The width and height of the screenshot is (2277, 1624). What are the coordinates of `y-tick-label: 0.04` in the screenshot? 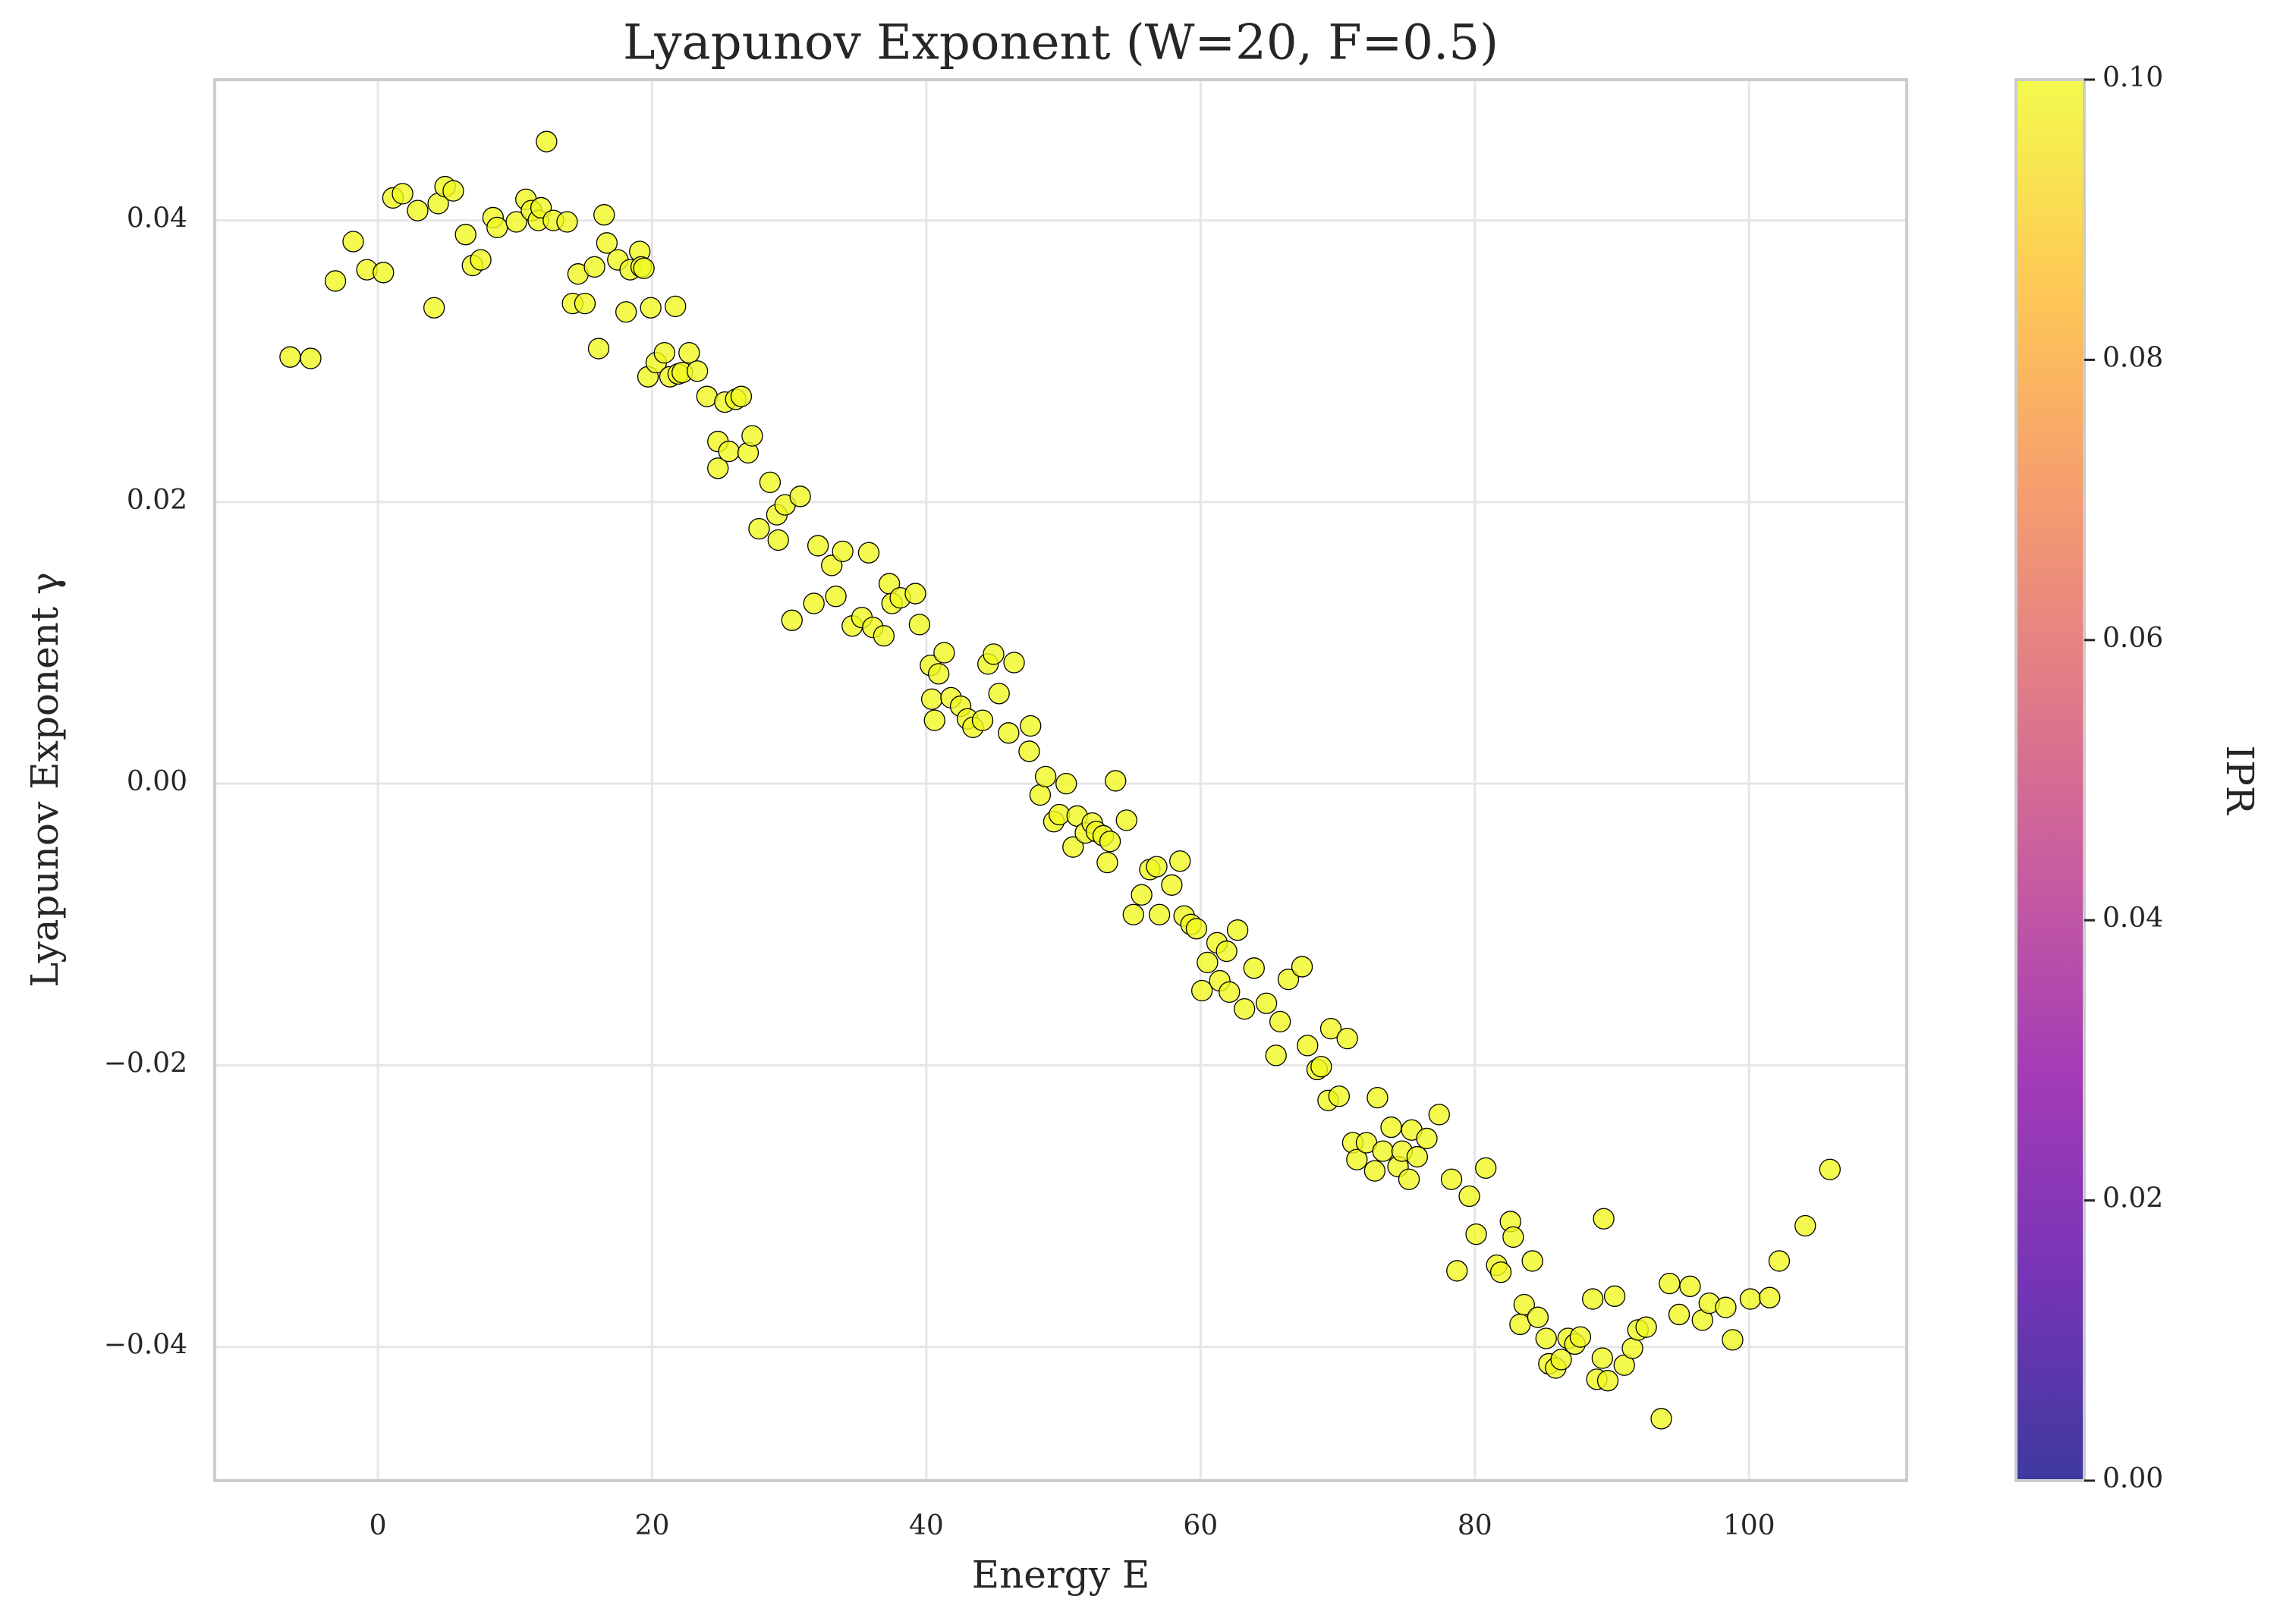 It's located at (157, 218).